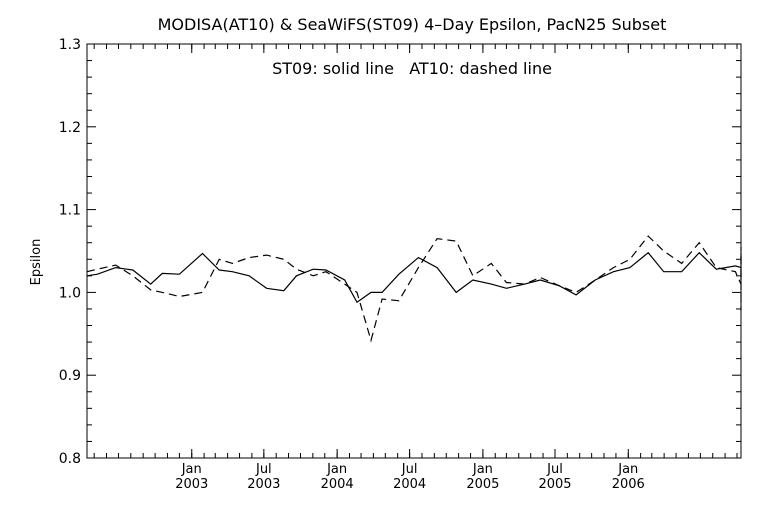 This screenshot has height=512, width=768. What do you see at coordinates (414, 277) in the screenshot?
I see `series-line-solid` at bounding box center [414, 277].